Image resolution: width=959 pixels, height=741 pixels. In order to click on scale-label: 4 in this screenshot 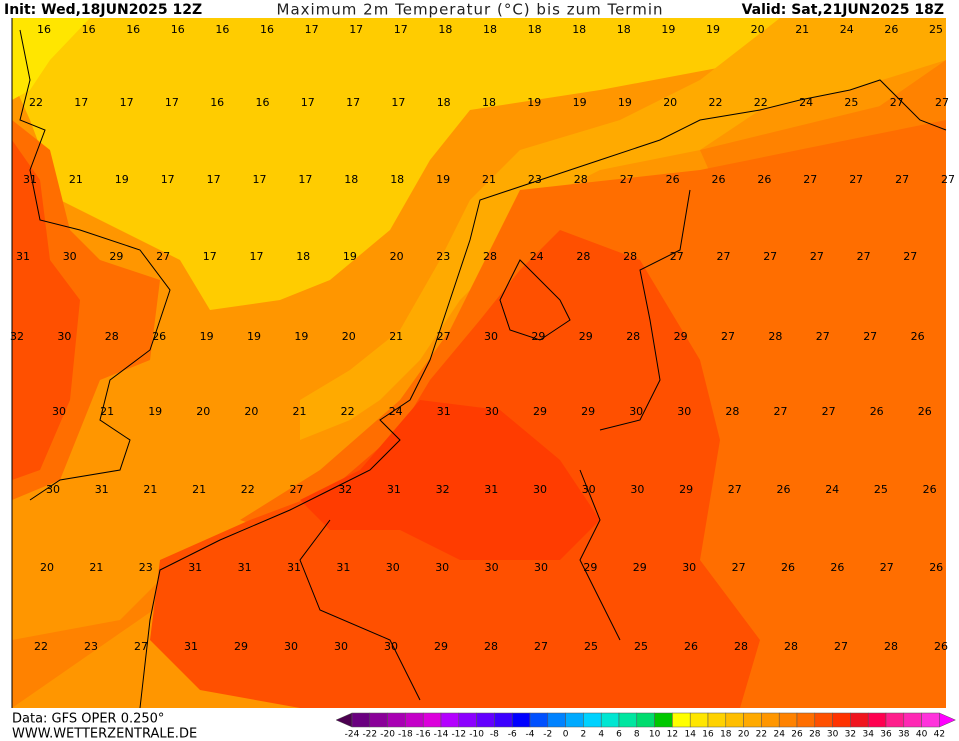, I will do `click(601, 735)`.